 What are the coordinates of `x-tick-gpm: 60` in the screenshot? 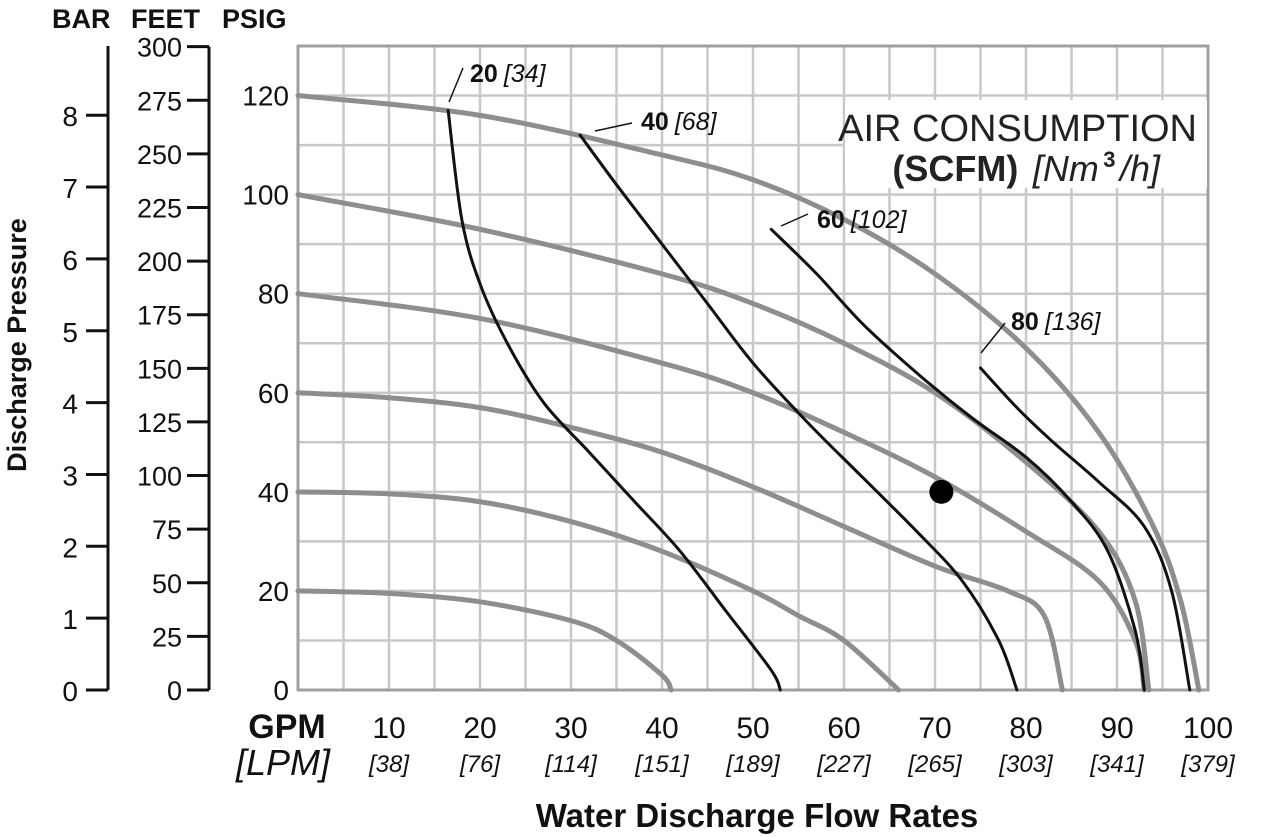 It's located at (843, 728).